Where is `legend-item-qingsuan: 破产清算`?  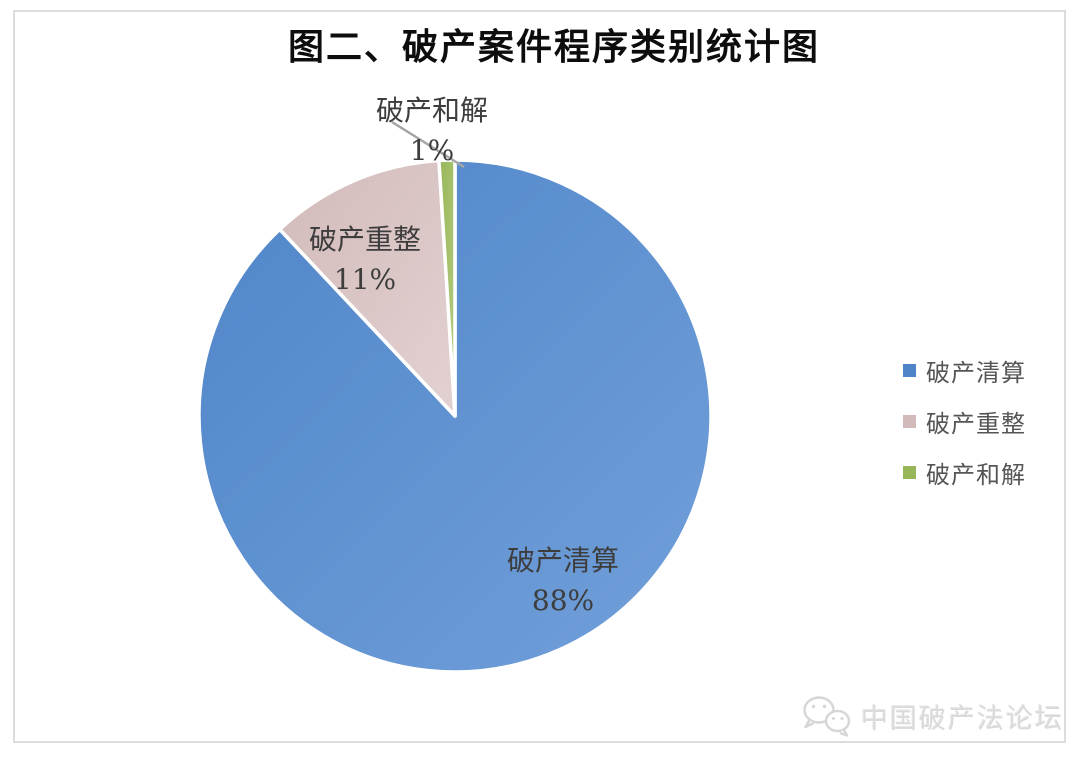 legend-item-qingsuan: 破产清算 is located at coordinates (988, 370).